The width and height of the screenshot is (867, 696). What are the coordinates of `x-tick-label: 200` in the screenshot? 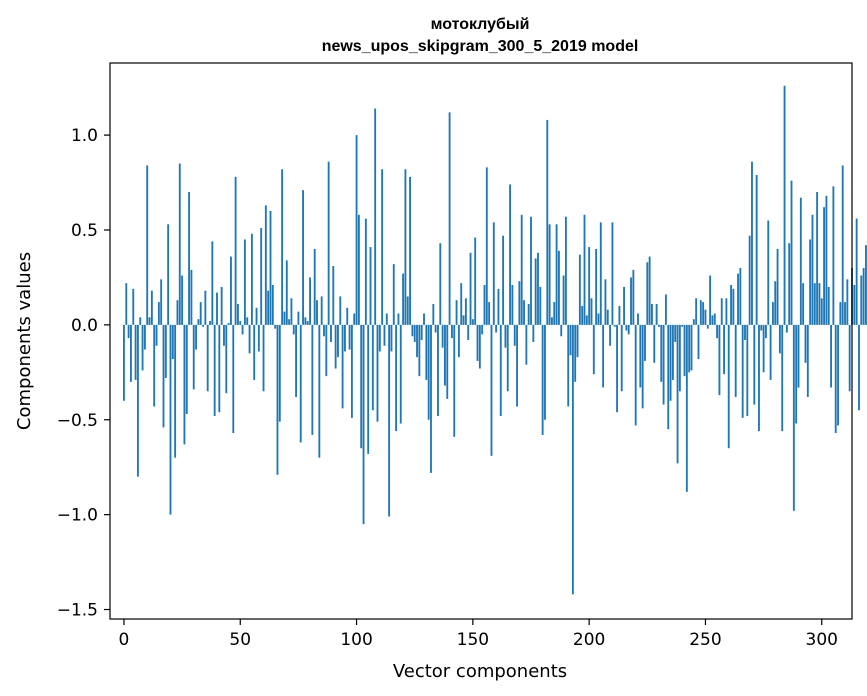 It's located at (589, 640).